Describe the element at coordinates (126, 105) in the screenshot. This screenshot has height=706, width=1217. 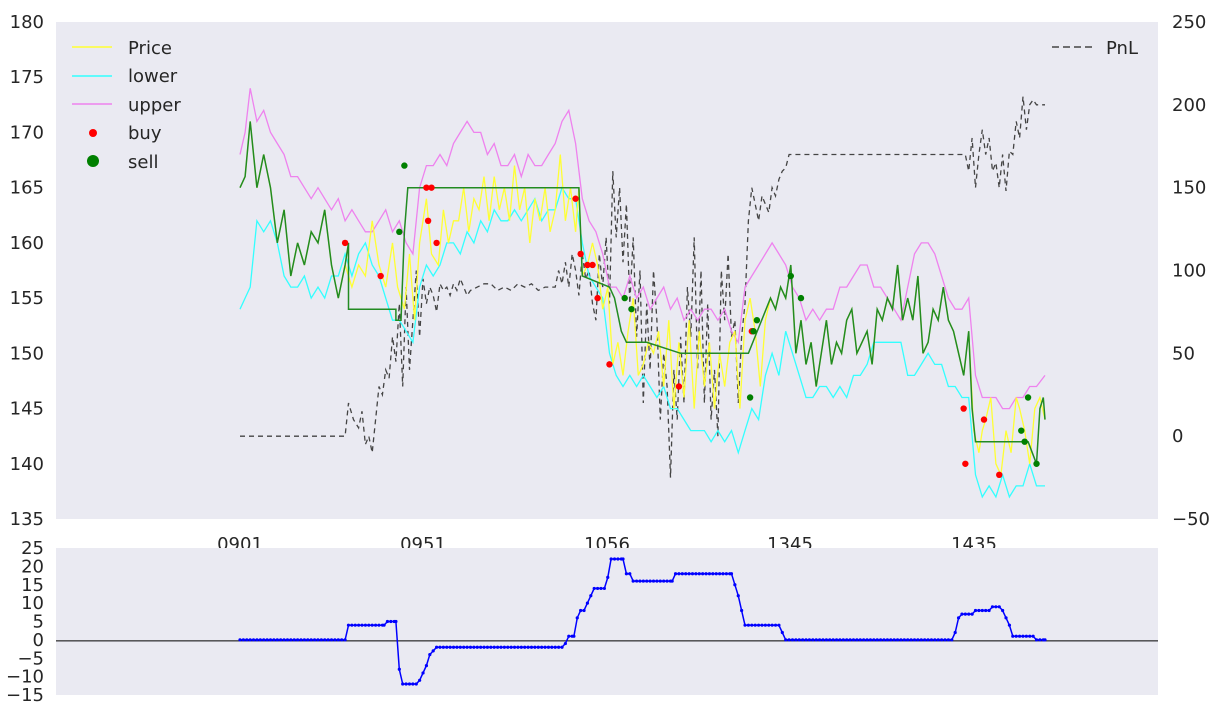
I see `legend-left: Price lower upper buy sell` at that location.